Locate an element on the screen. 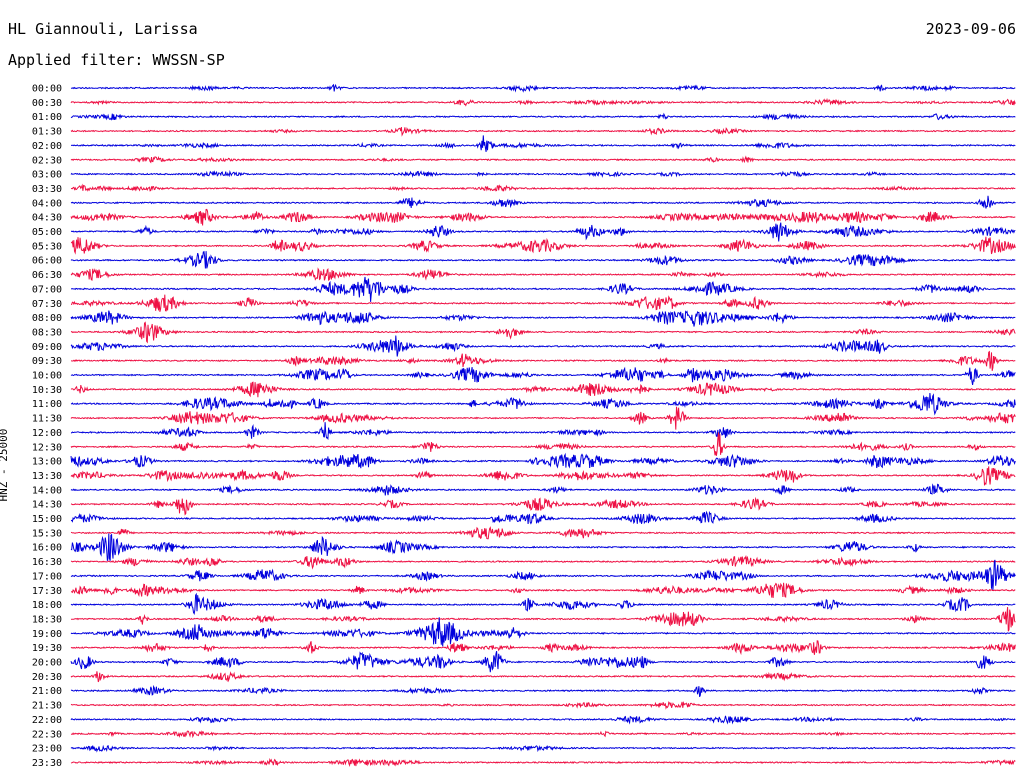 Image resolution: width=1024 pixels, height=780 pixels. date-label: 2023-09-06 is located at coordinates (970, 29).